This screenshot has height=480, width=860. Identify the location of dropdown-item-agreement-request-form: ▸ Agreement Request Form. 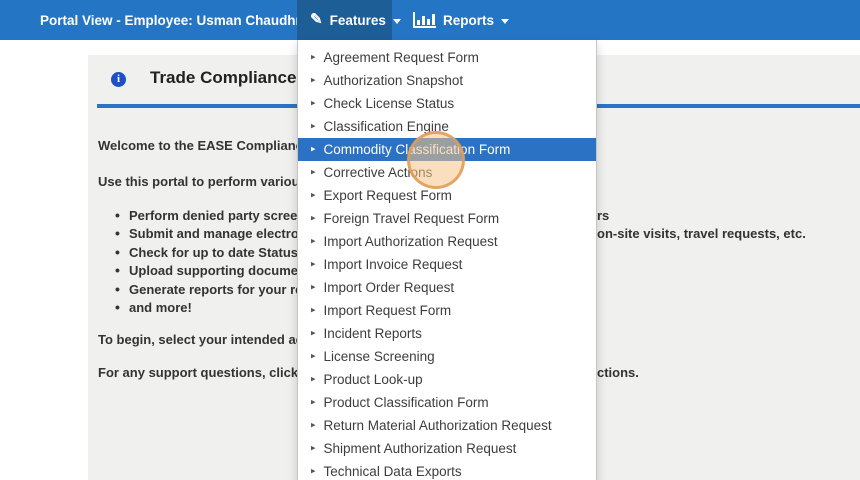
(447, 57).